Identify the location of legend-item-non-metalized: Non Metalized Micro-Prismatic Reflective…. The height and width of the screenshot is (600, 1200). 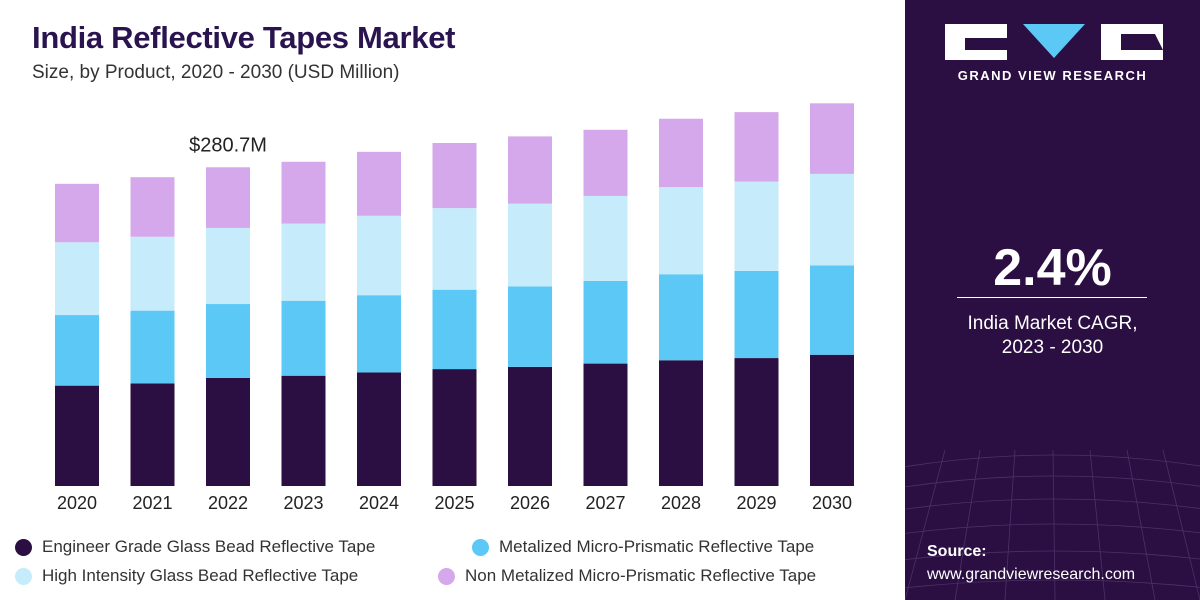
(627, 576).